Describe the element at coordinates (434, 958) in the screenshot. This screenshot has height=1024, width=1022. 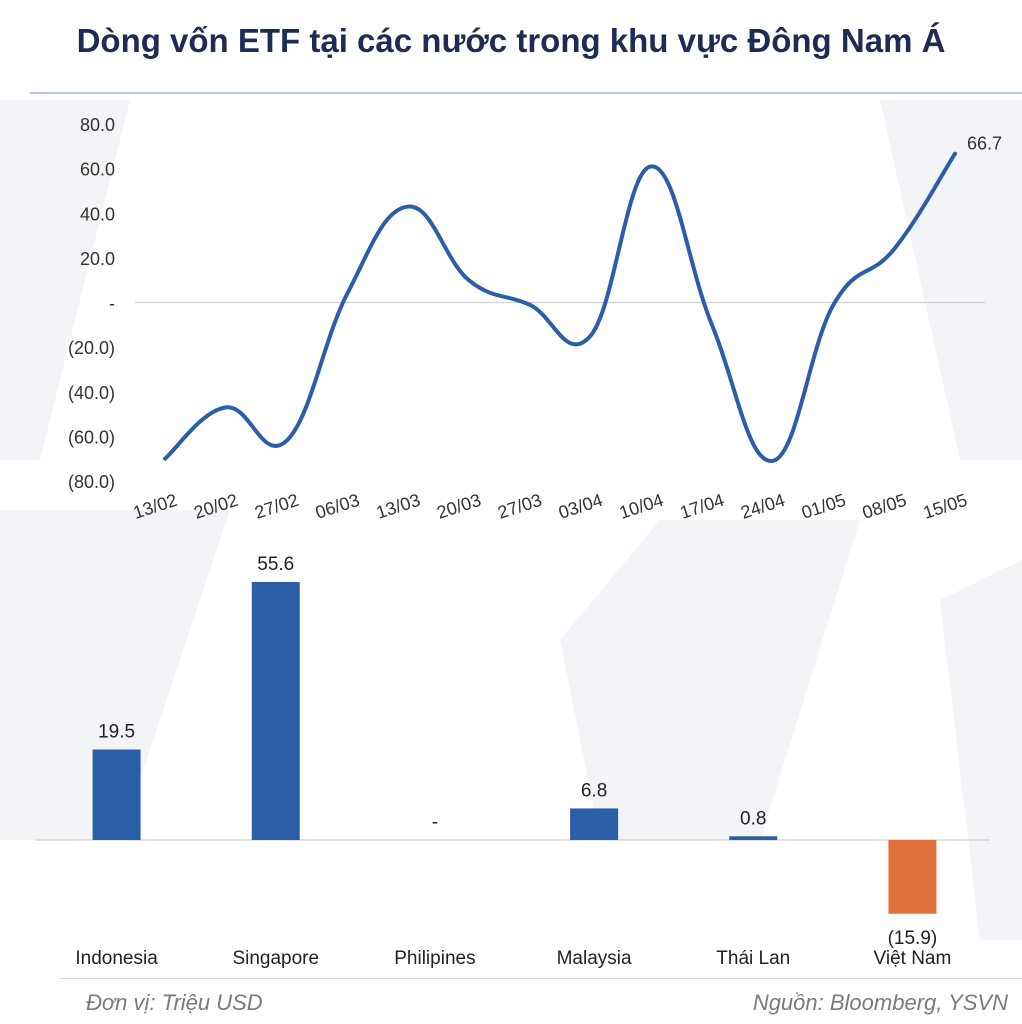
I see `category-label: Philipines` at that location.